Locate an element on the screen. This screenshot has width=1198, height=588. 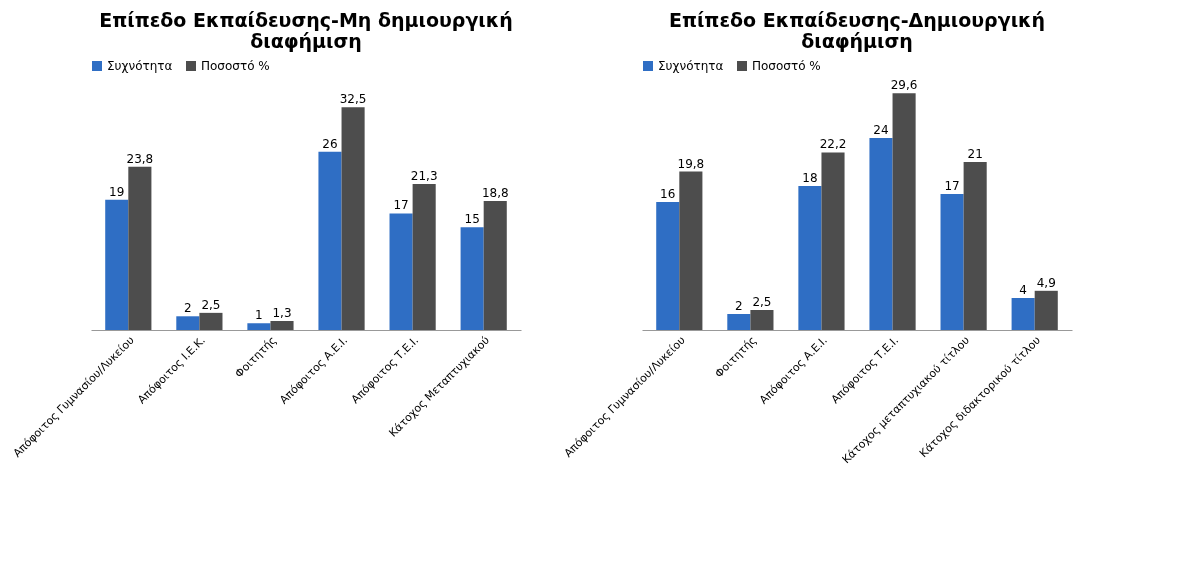
data-label: 18 is located at coordinates (810, 178).